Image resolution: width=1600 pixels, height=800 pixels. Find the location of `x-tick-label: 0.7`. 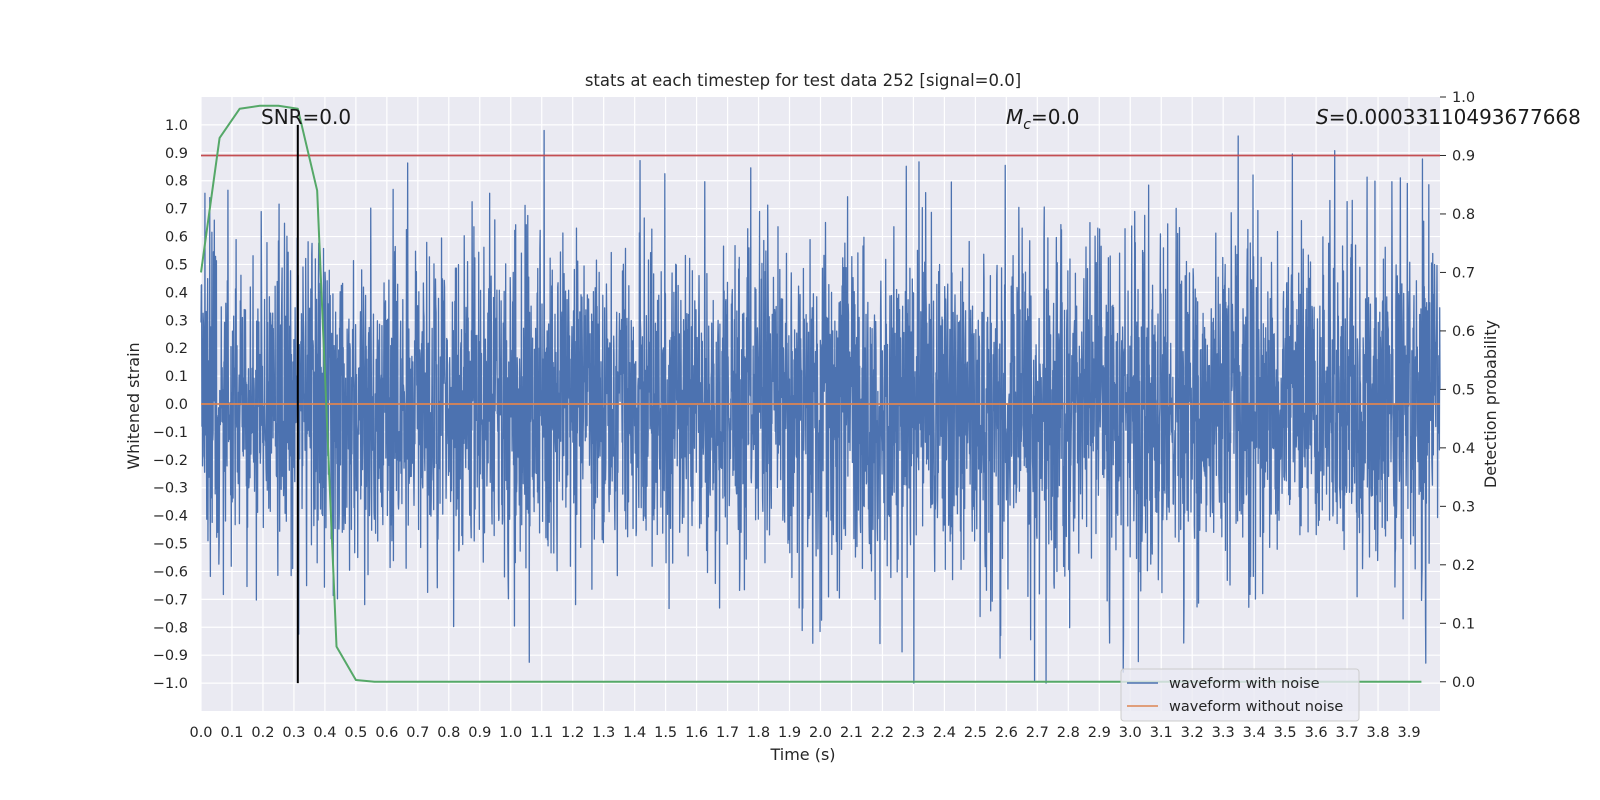

x-tick-label: 0.7 is located at coordinates (417, 733).